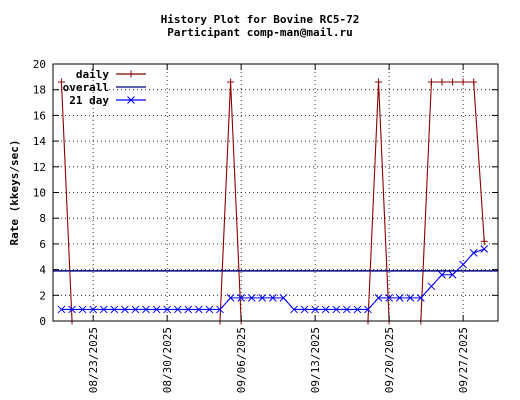 Image resolution: width=520 pixels, height=400 pixels. Describe the element at coordinates (273, 279) in the screenshot. I see `series-line-21-day` at that location.